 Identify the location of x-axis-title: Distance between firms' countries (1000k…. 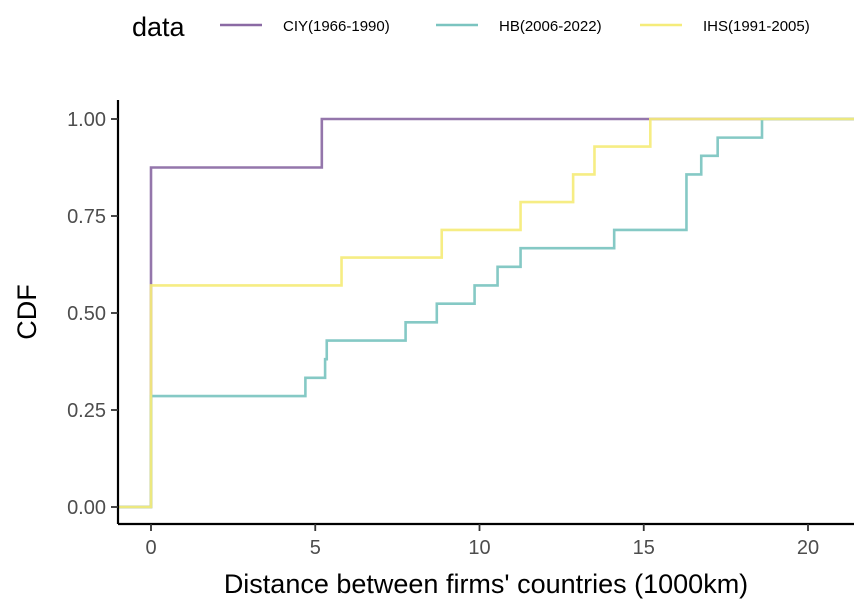
(486, 584).